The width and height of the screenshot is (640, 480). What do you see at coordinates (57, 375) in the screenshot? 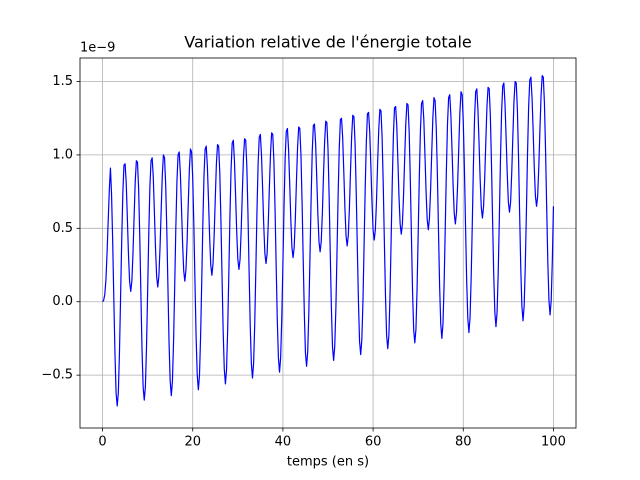
I see `y-tick-label: −0.5` at bounding box center [57, 375].